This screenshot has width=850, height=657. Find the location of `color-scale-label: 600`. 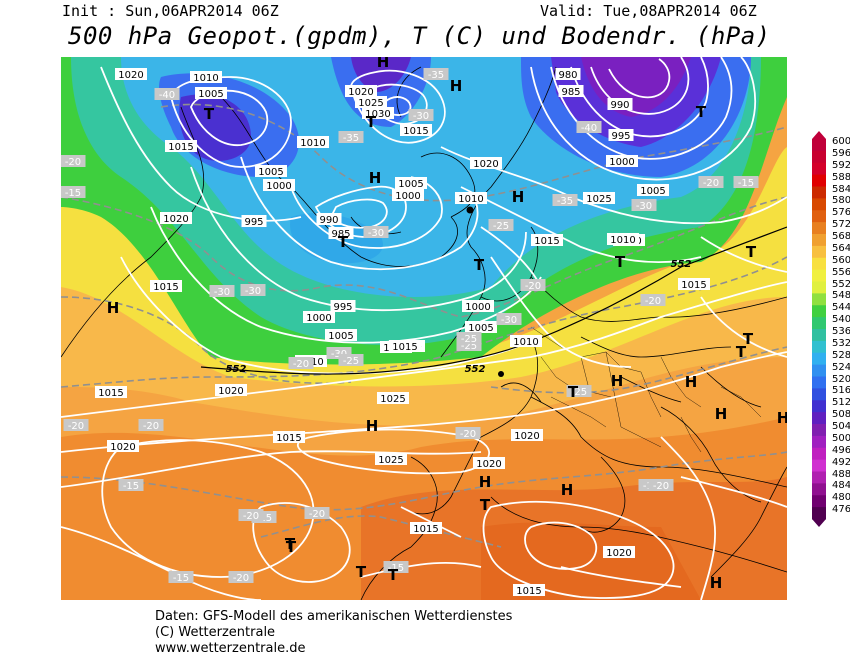

color-scale-label: 600 is located at coordinates (841, 141).